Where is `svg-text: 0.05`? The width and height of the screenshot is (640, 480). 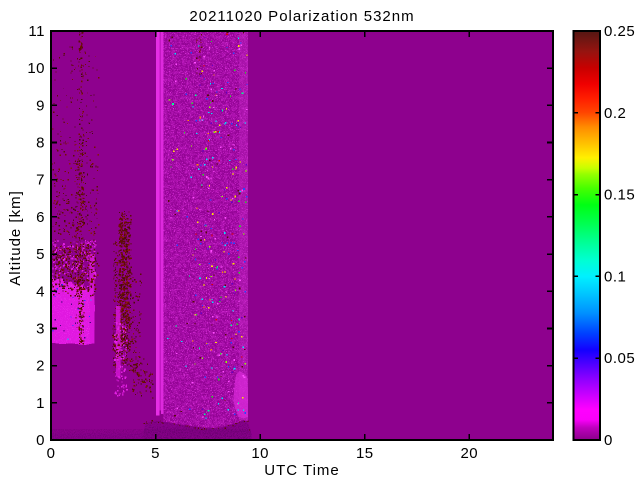 svg-text: 0.05 is located at coordinates (619, 358).